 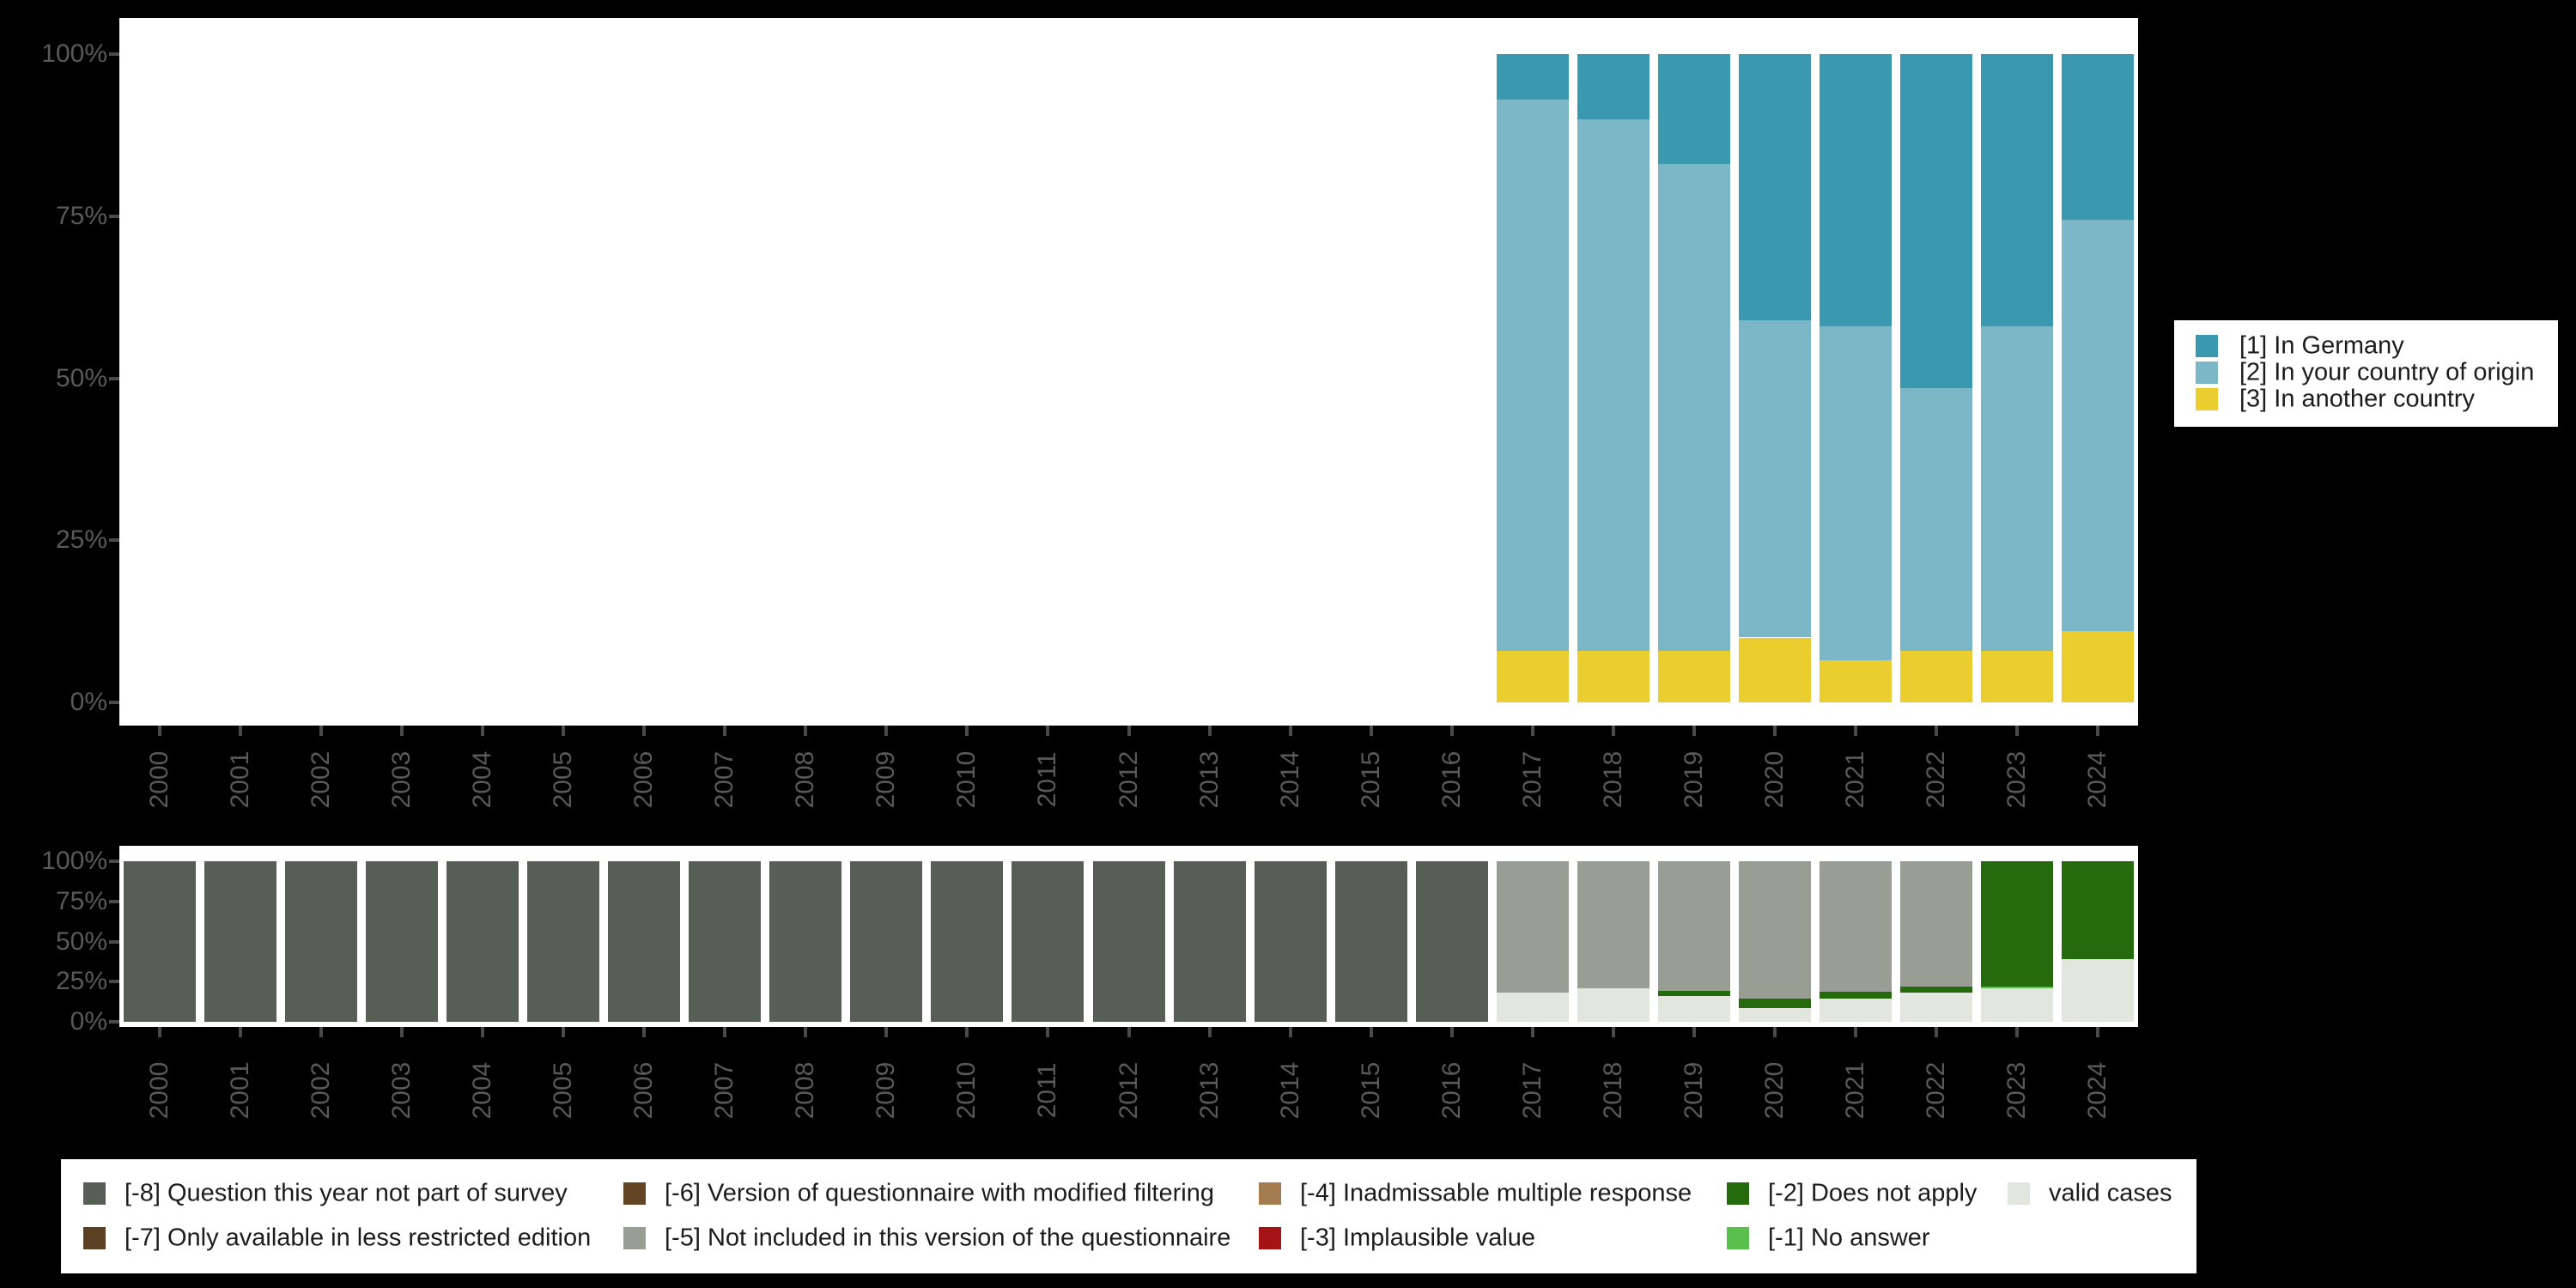 I want to click on y-tick-label: 25%, so click(x=81, y=541).